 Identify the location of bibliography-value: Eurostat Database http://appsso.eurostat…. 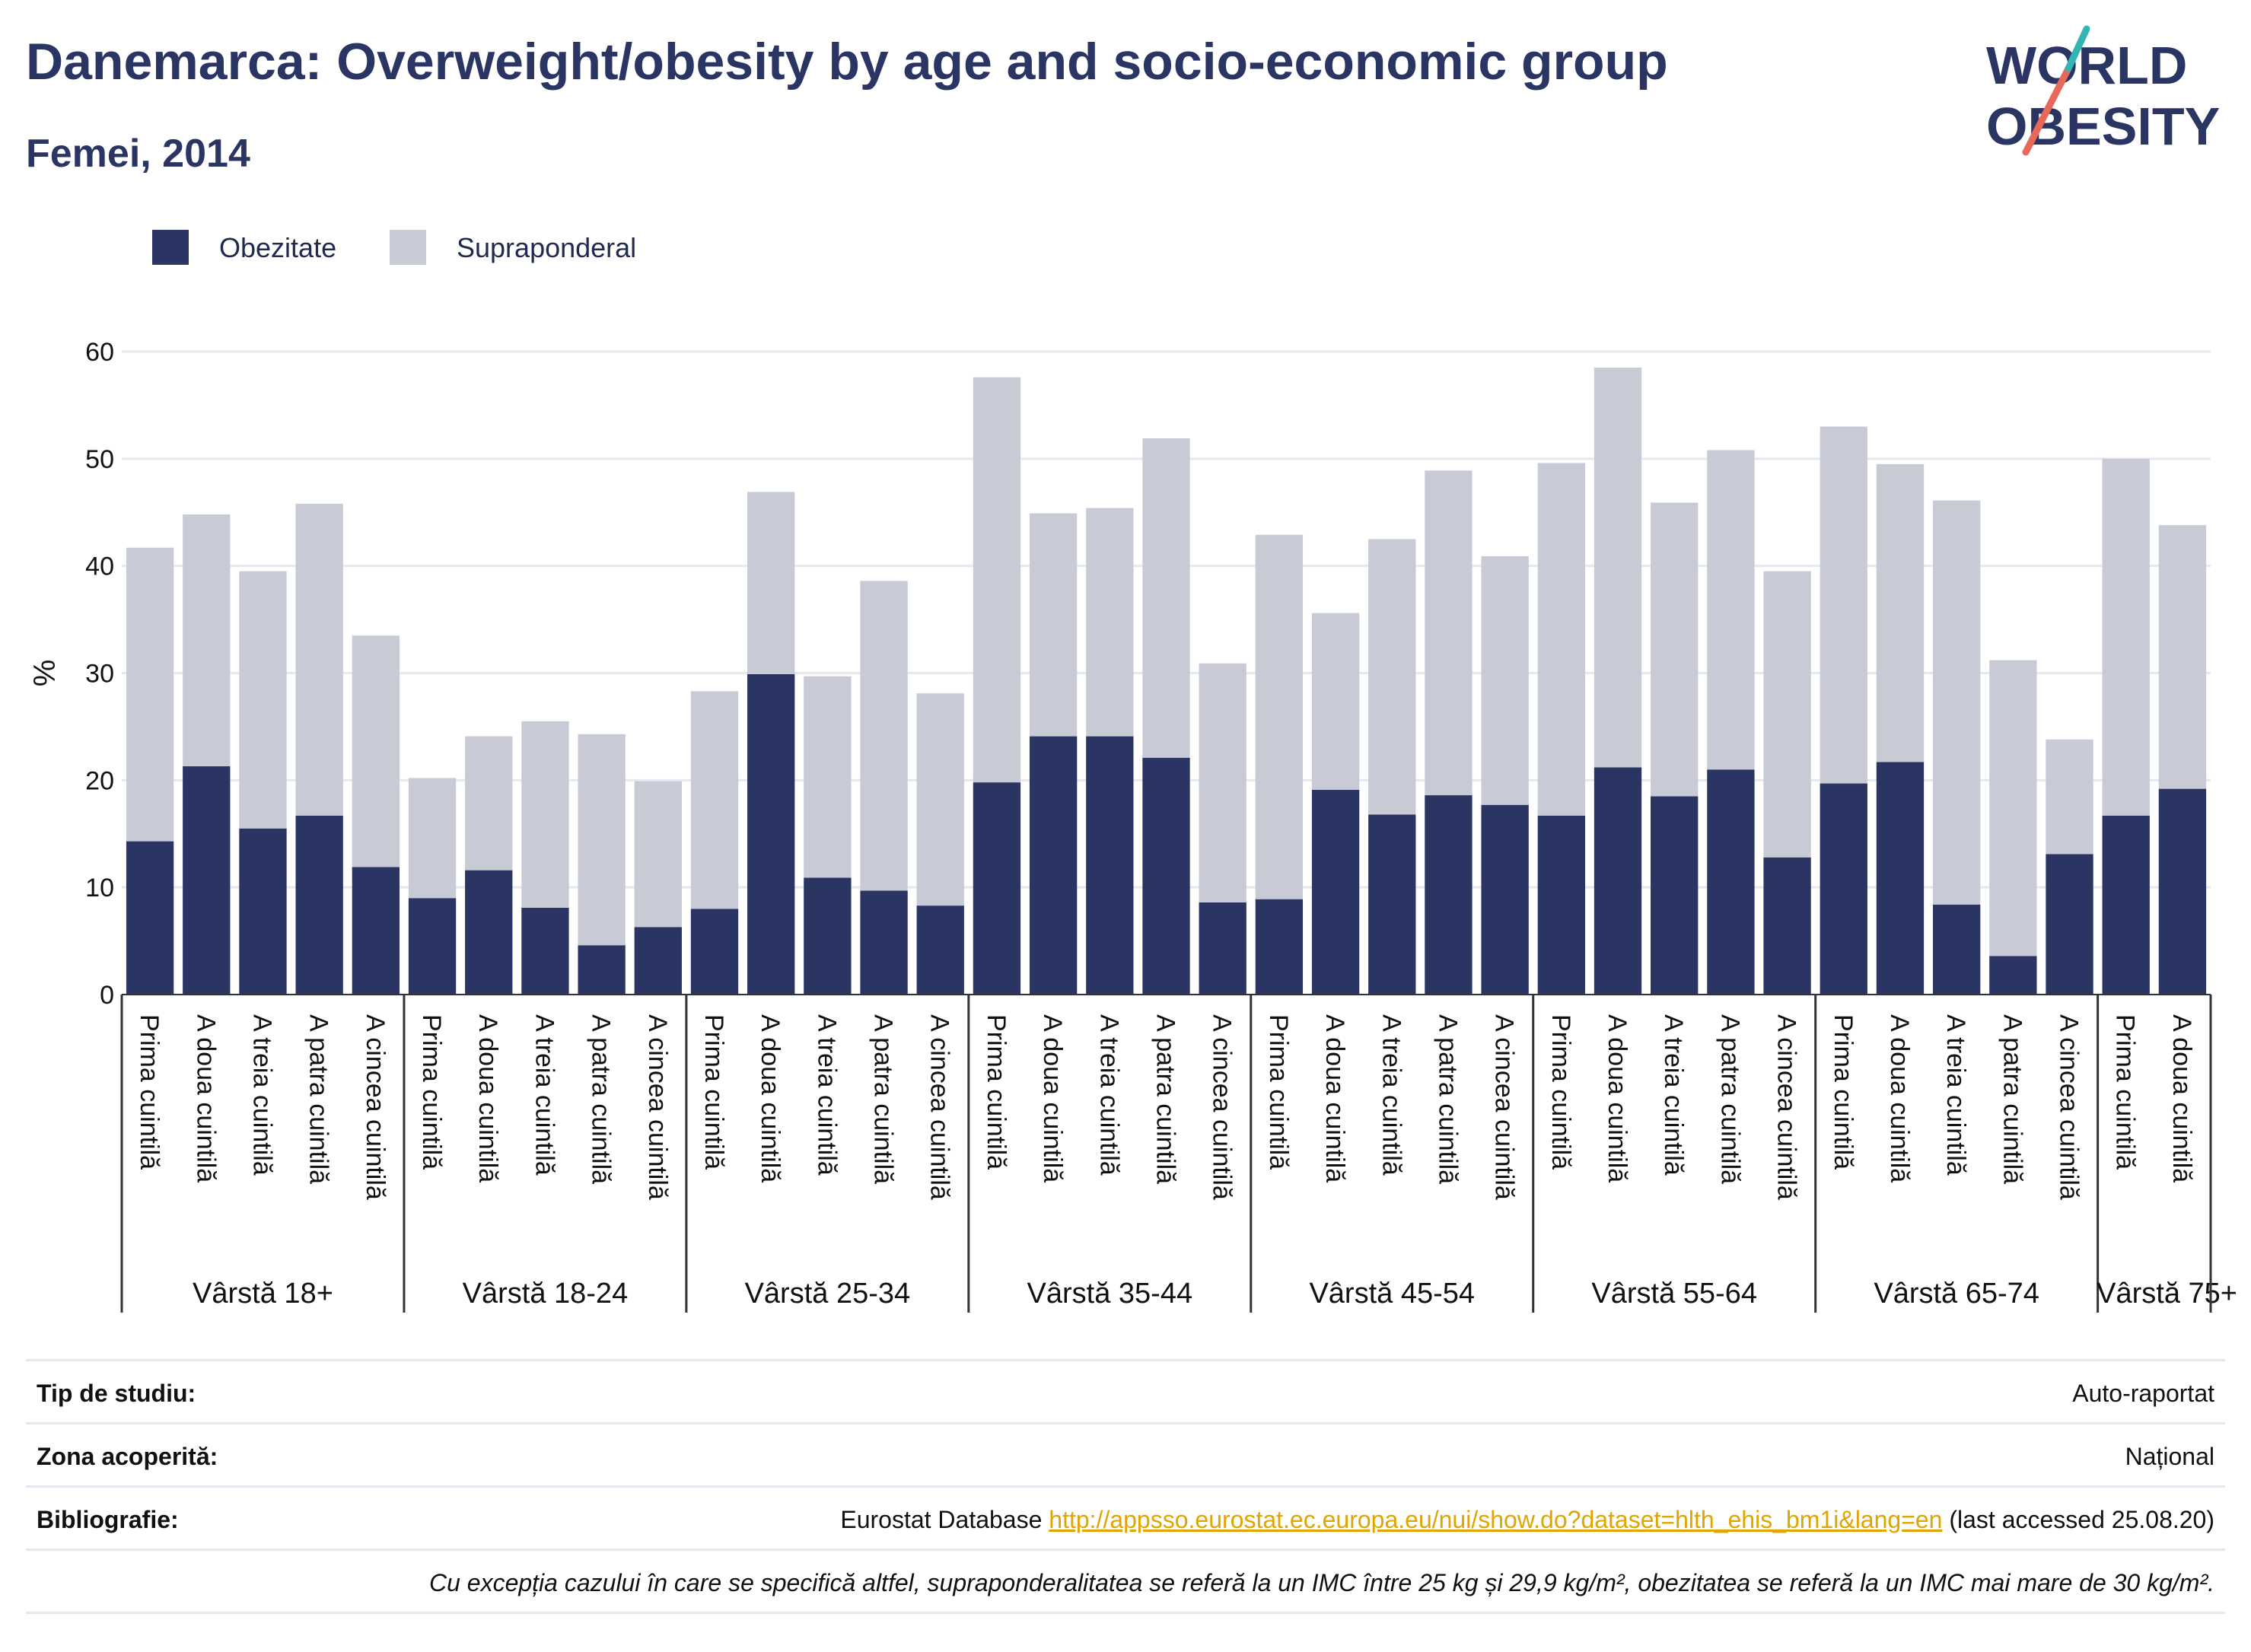
(1527, 1520).